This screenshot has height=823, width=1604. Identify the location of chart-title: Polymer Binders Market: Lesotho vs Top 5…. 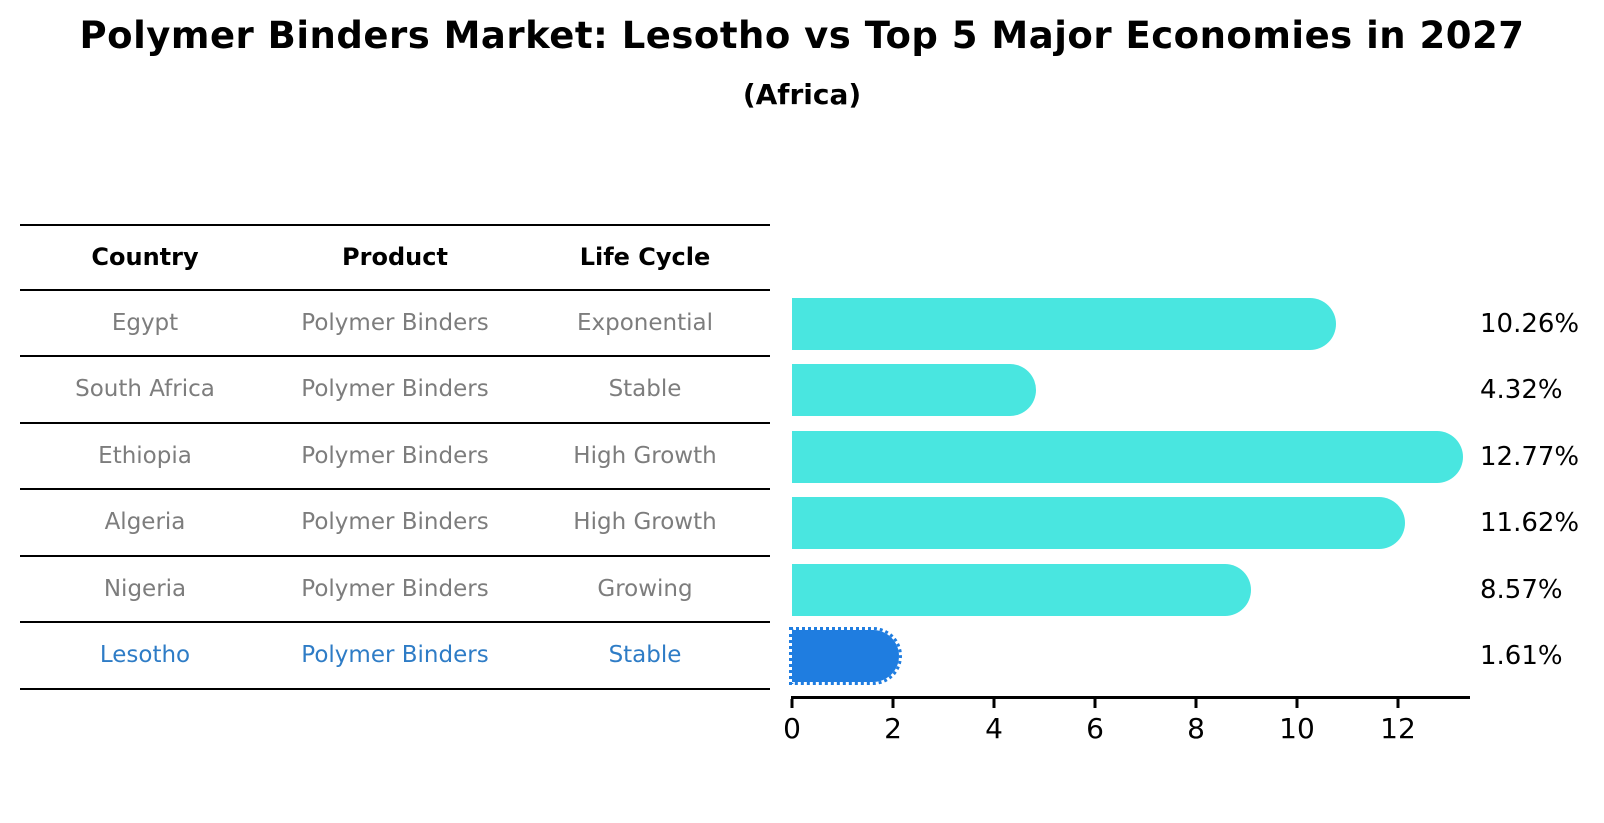
(802, 35).